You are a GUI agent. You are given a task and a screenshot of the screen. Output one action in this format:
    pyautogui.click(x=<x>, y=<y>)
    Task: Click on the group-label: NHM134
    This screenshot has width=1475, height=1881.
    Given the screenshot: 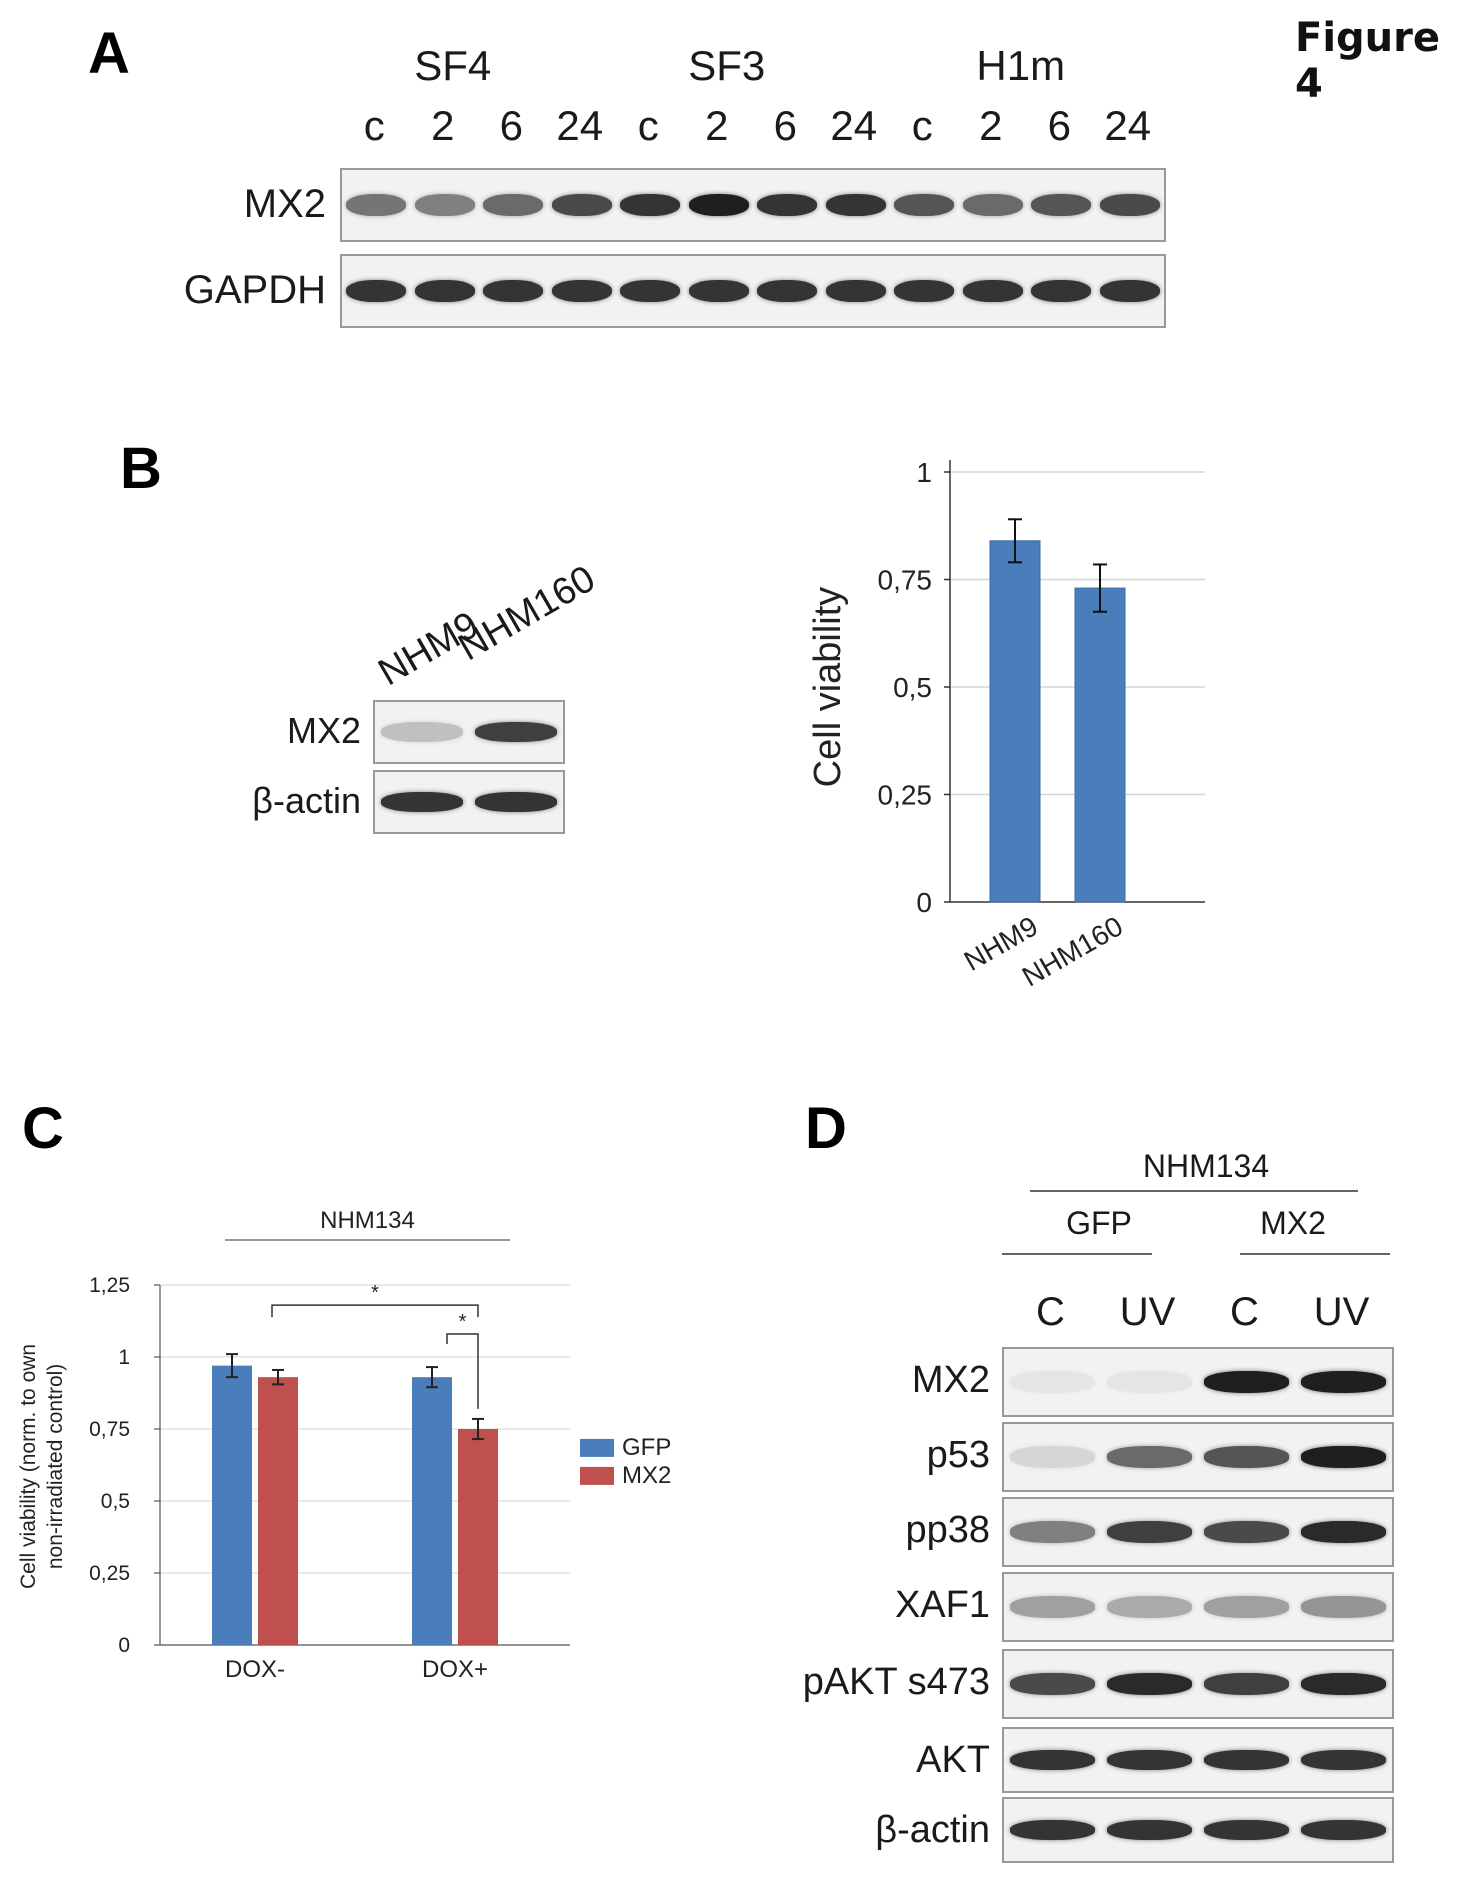 What is the action you would take?
    pyautogui.click(x=367, y=1220)
    